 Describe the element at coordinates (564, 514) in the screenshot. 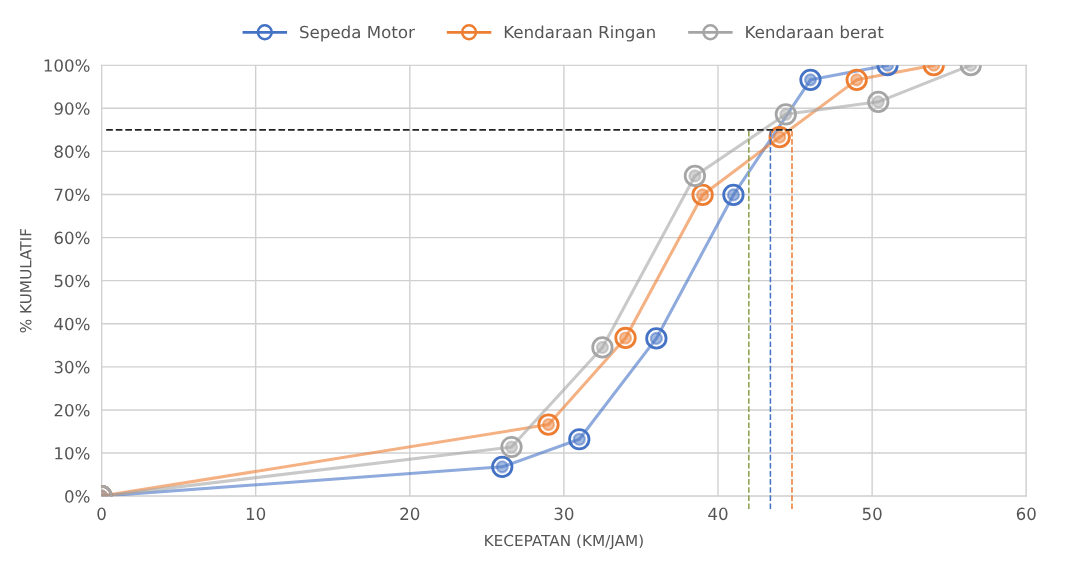

I see `x-tick-label: 30` at that location.